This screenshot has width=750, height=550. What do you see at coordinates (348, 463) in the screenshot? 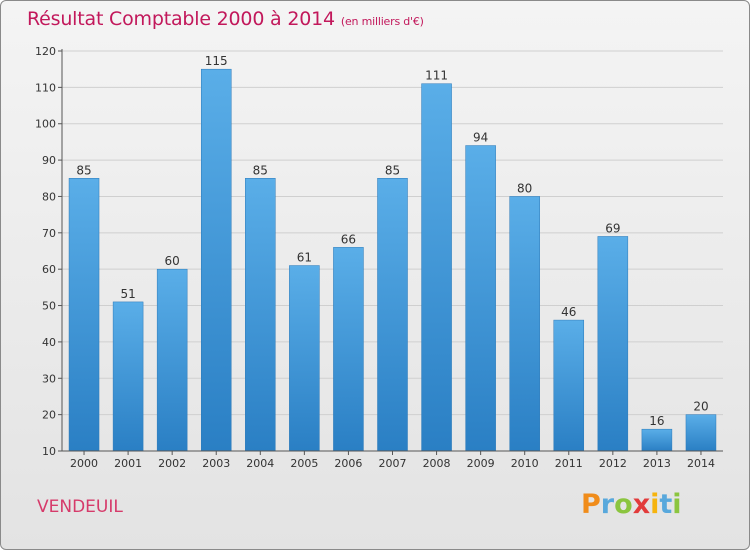
I see `x-tick-label-2006: 2006` at bounding box center [348, 463].